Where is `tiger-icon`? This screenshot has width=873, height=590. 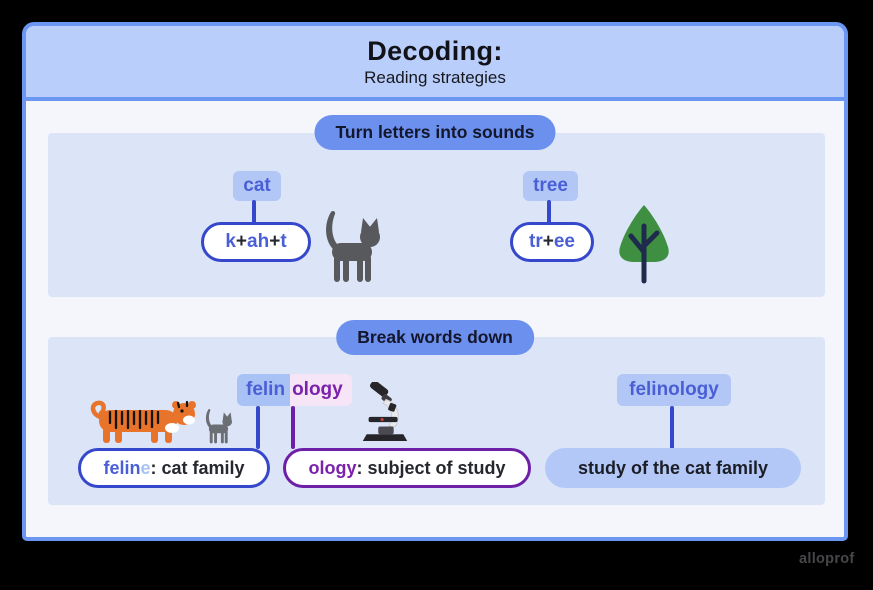 tiger-icon is located at coordinates (143, 421).